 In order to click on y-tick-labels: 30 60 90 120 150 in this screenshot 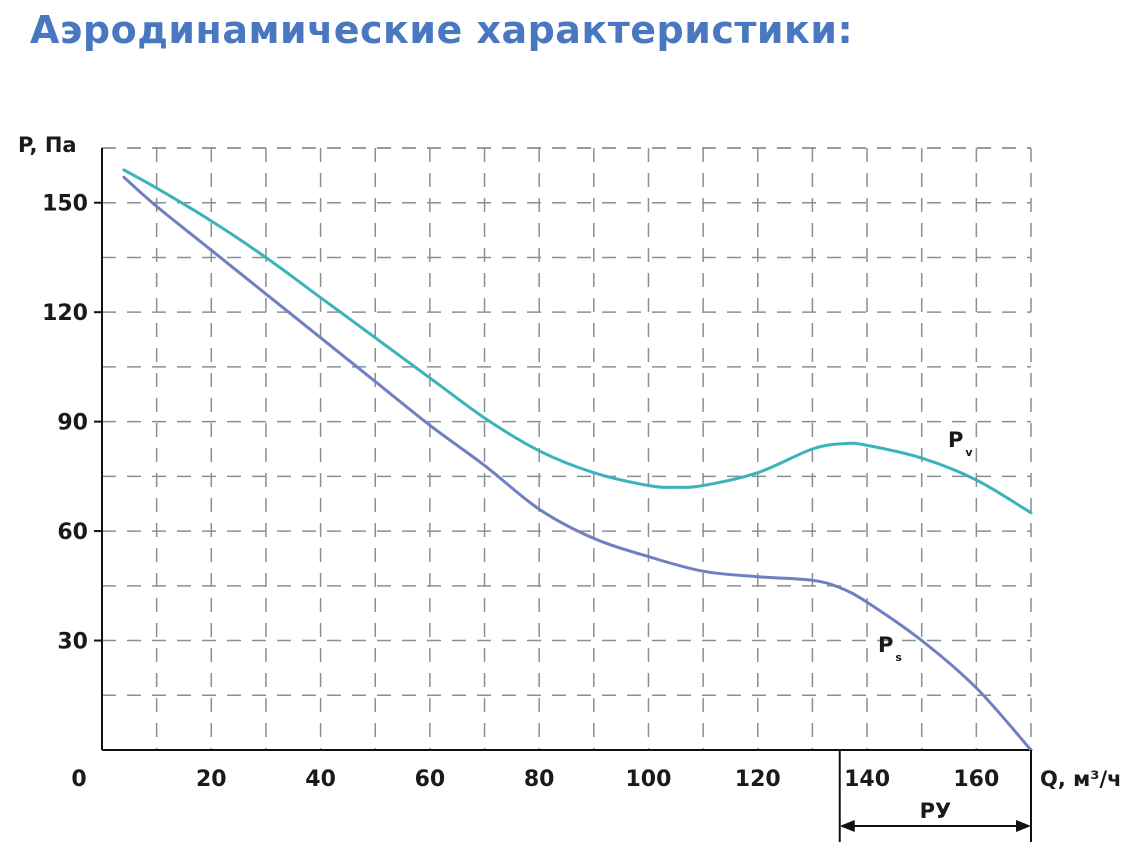, I will do `click(65, 423)`.